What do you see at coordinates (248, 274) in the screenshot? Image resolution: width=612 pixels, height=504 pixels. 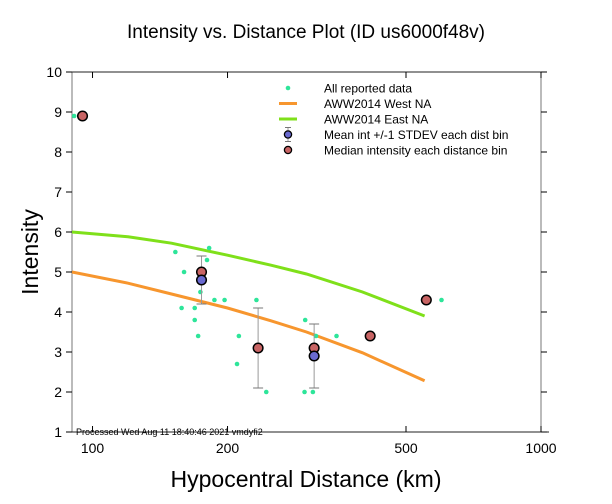 I see `east-na-curve` at bounding box center [248, 274].